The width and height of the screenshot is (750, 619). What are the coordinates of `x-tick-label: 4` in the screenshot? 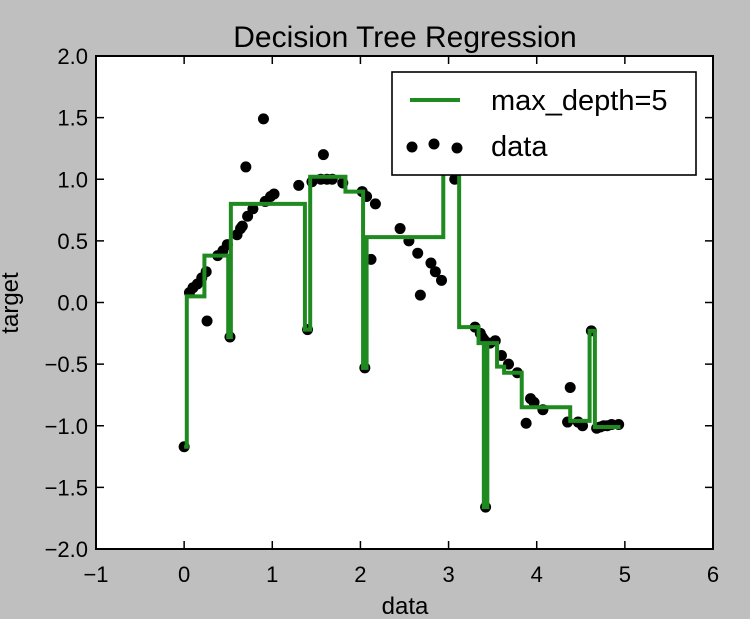 It's located at (537, 574).